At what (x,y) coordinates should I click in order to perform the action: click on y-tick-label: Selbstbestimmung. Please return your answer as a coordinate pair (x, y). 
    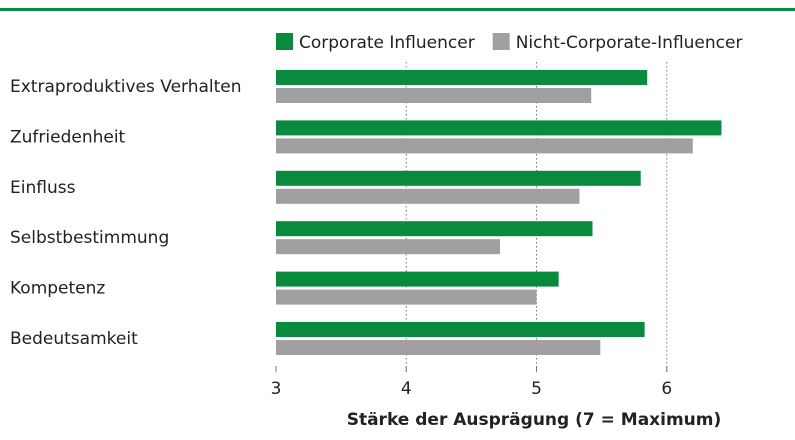
    Looking at the image, I should click on (89, 238).